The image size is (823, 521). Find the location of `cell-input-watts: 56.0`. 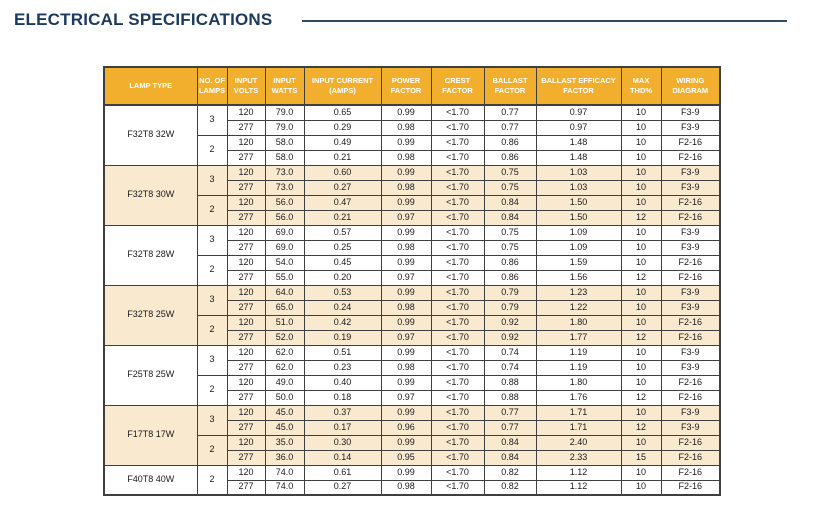

cell-input-watts: 56.0 is located at coordinates (284, 217).